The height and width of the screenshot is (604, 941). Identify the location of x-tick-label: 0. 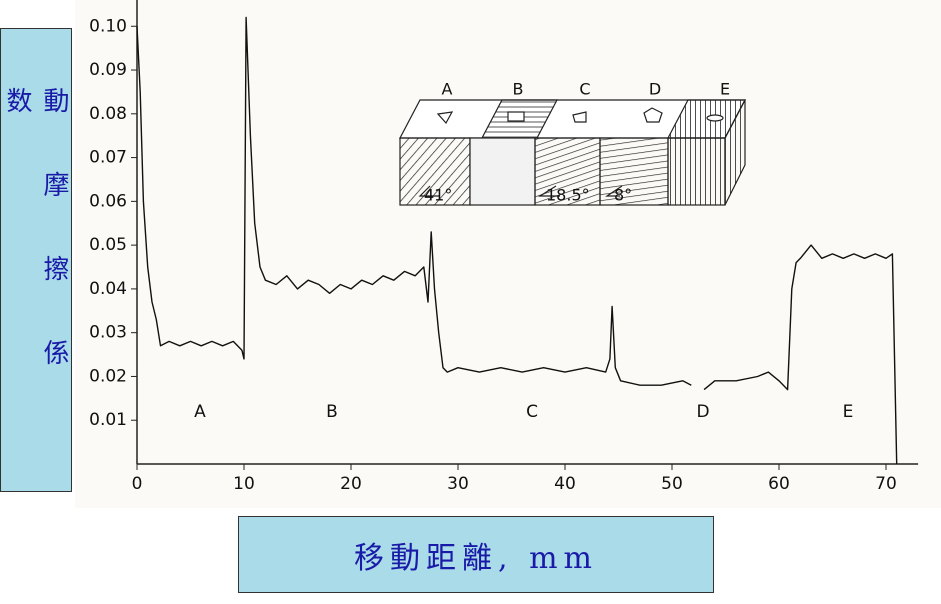
(137, 484).